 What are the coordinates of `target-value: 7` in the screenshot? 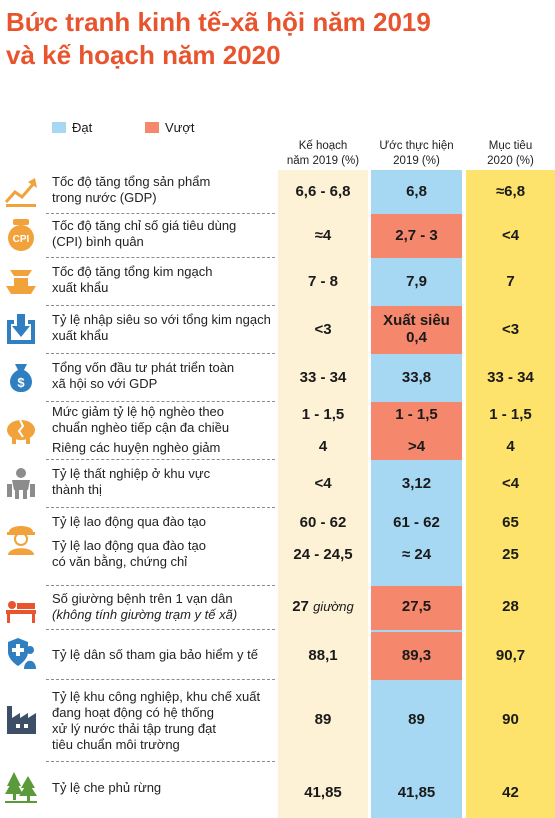 It's located at (510, 281).